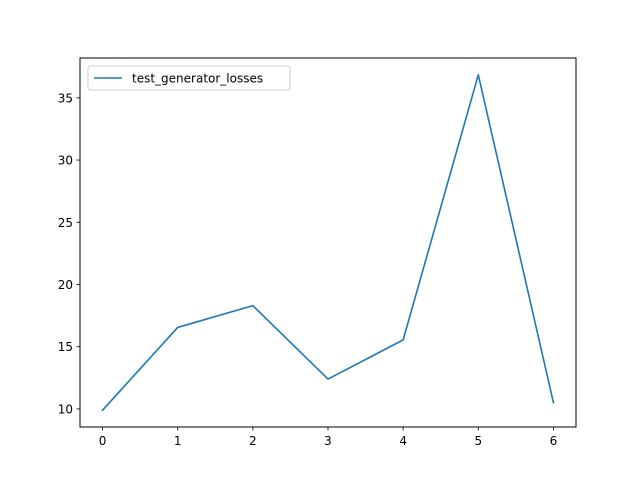  I want to click on x-tick-label: 4, so click(403, 441).